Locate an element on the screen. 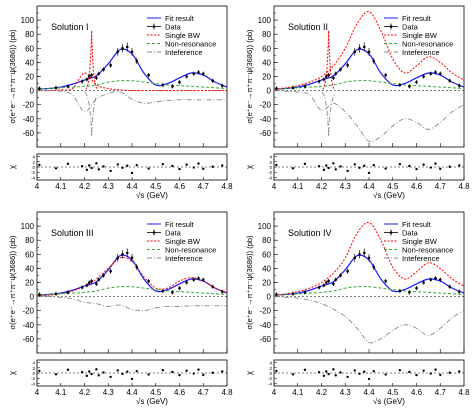 Image resolution: width=474 pixels, height=412 pixels. residual-plot-frame is located at coordinates (132, 373).